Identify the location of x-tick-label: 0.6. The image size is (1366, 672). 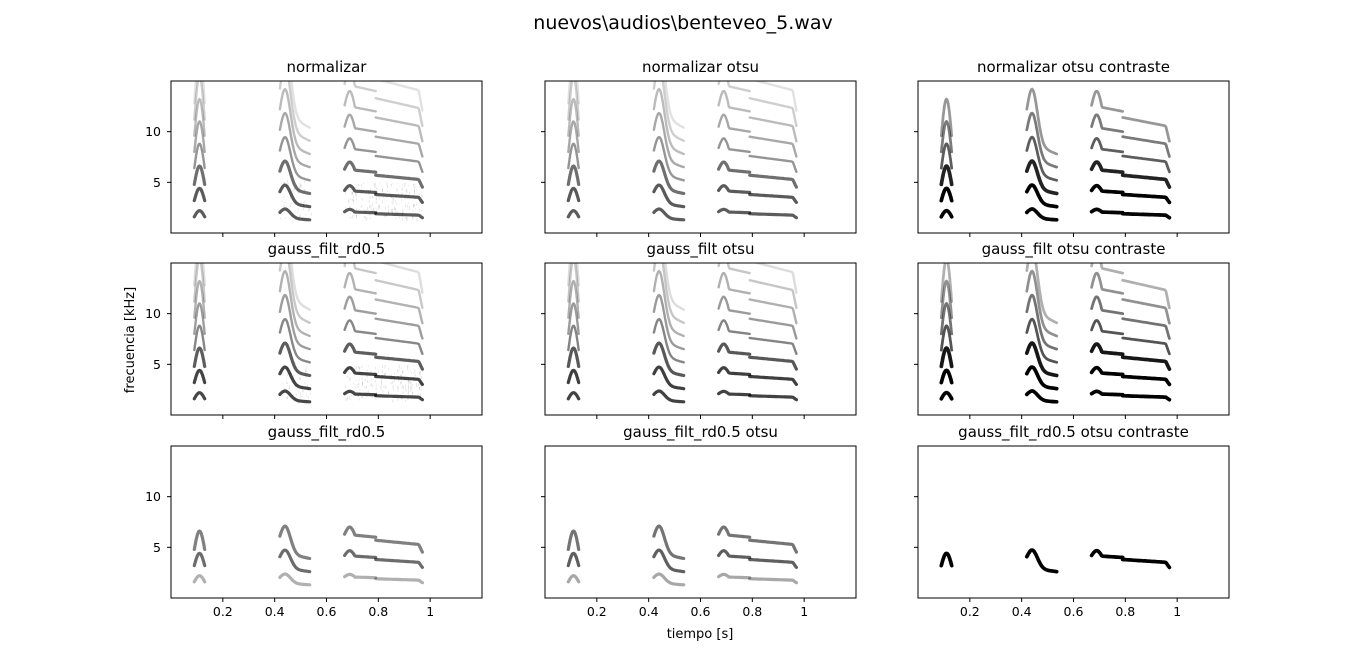
(701, 611).